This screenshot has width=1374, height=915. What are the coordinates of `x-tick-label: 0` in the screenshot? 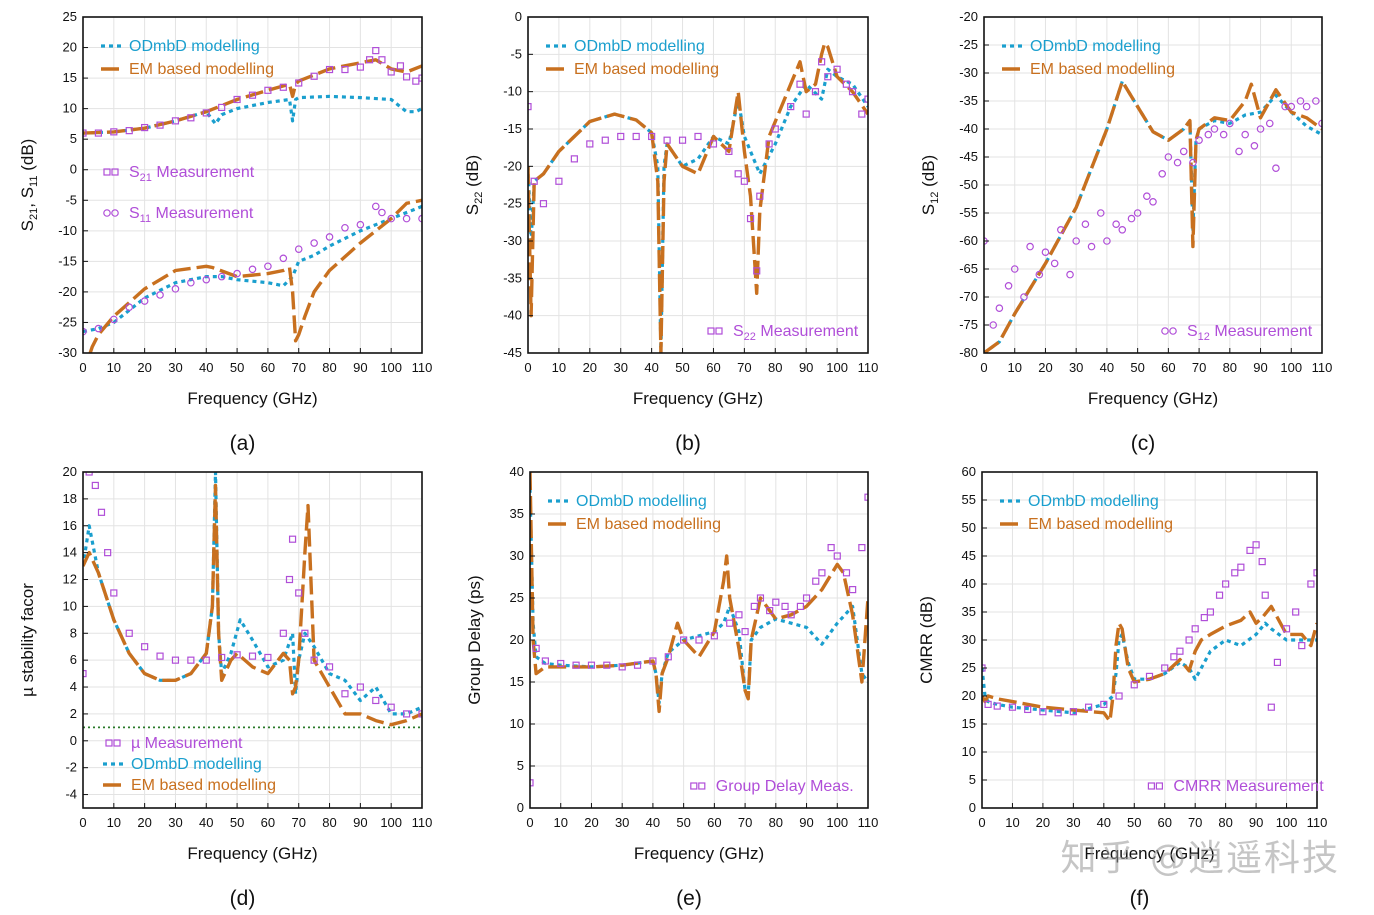 It's located at (983, 367).